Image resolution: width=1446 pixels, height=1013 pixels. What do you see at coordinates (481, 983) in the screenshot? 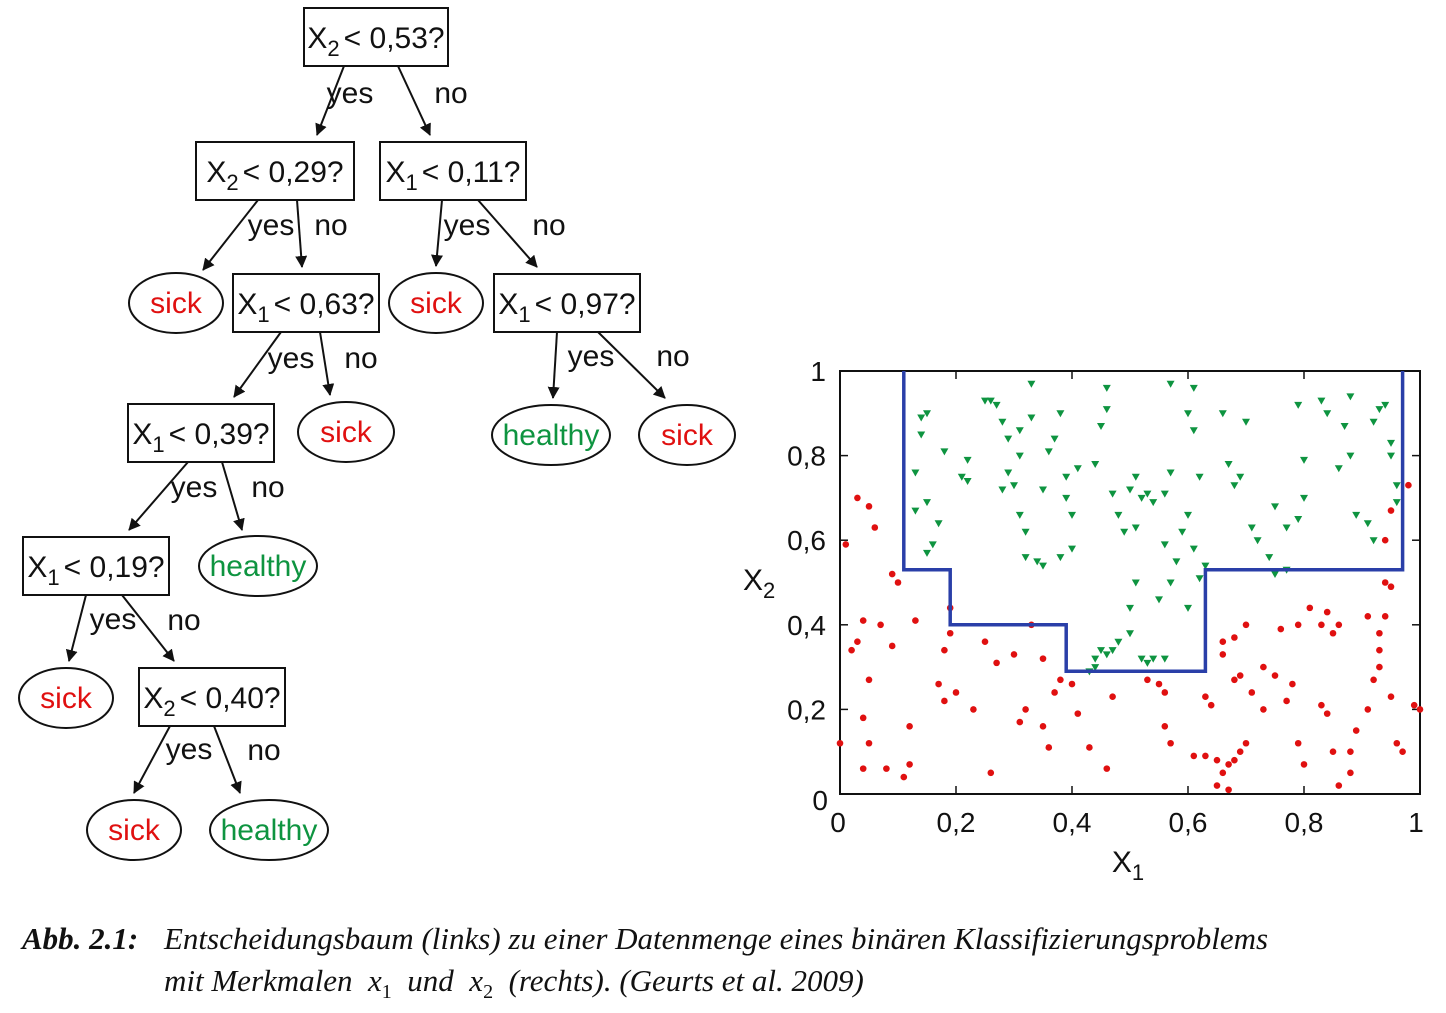
I see `caption-var-x2: x2` at bounding box center [481, 983].